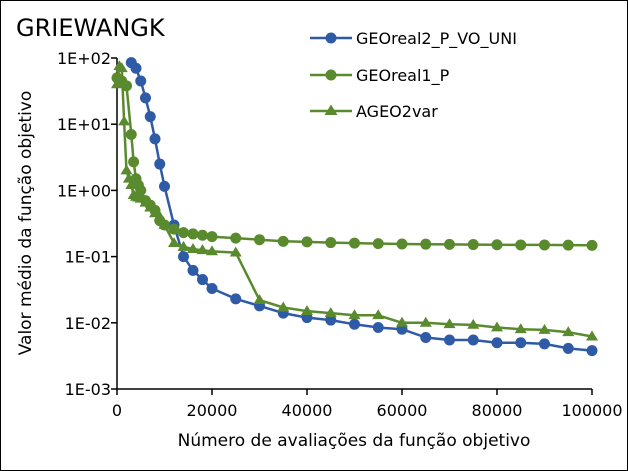 This screenshot has height=471, width=628. Describe the element at coordinates (402, 410) in the screenshot. I see `x-tick-label-3: 60000` at that location.